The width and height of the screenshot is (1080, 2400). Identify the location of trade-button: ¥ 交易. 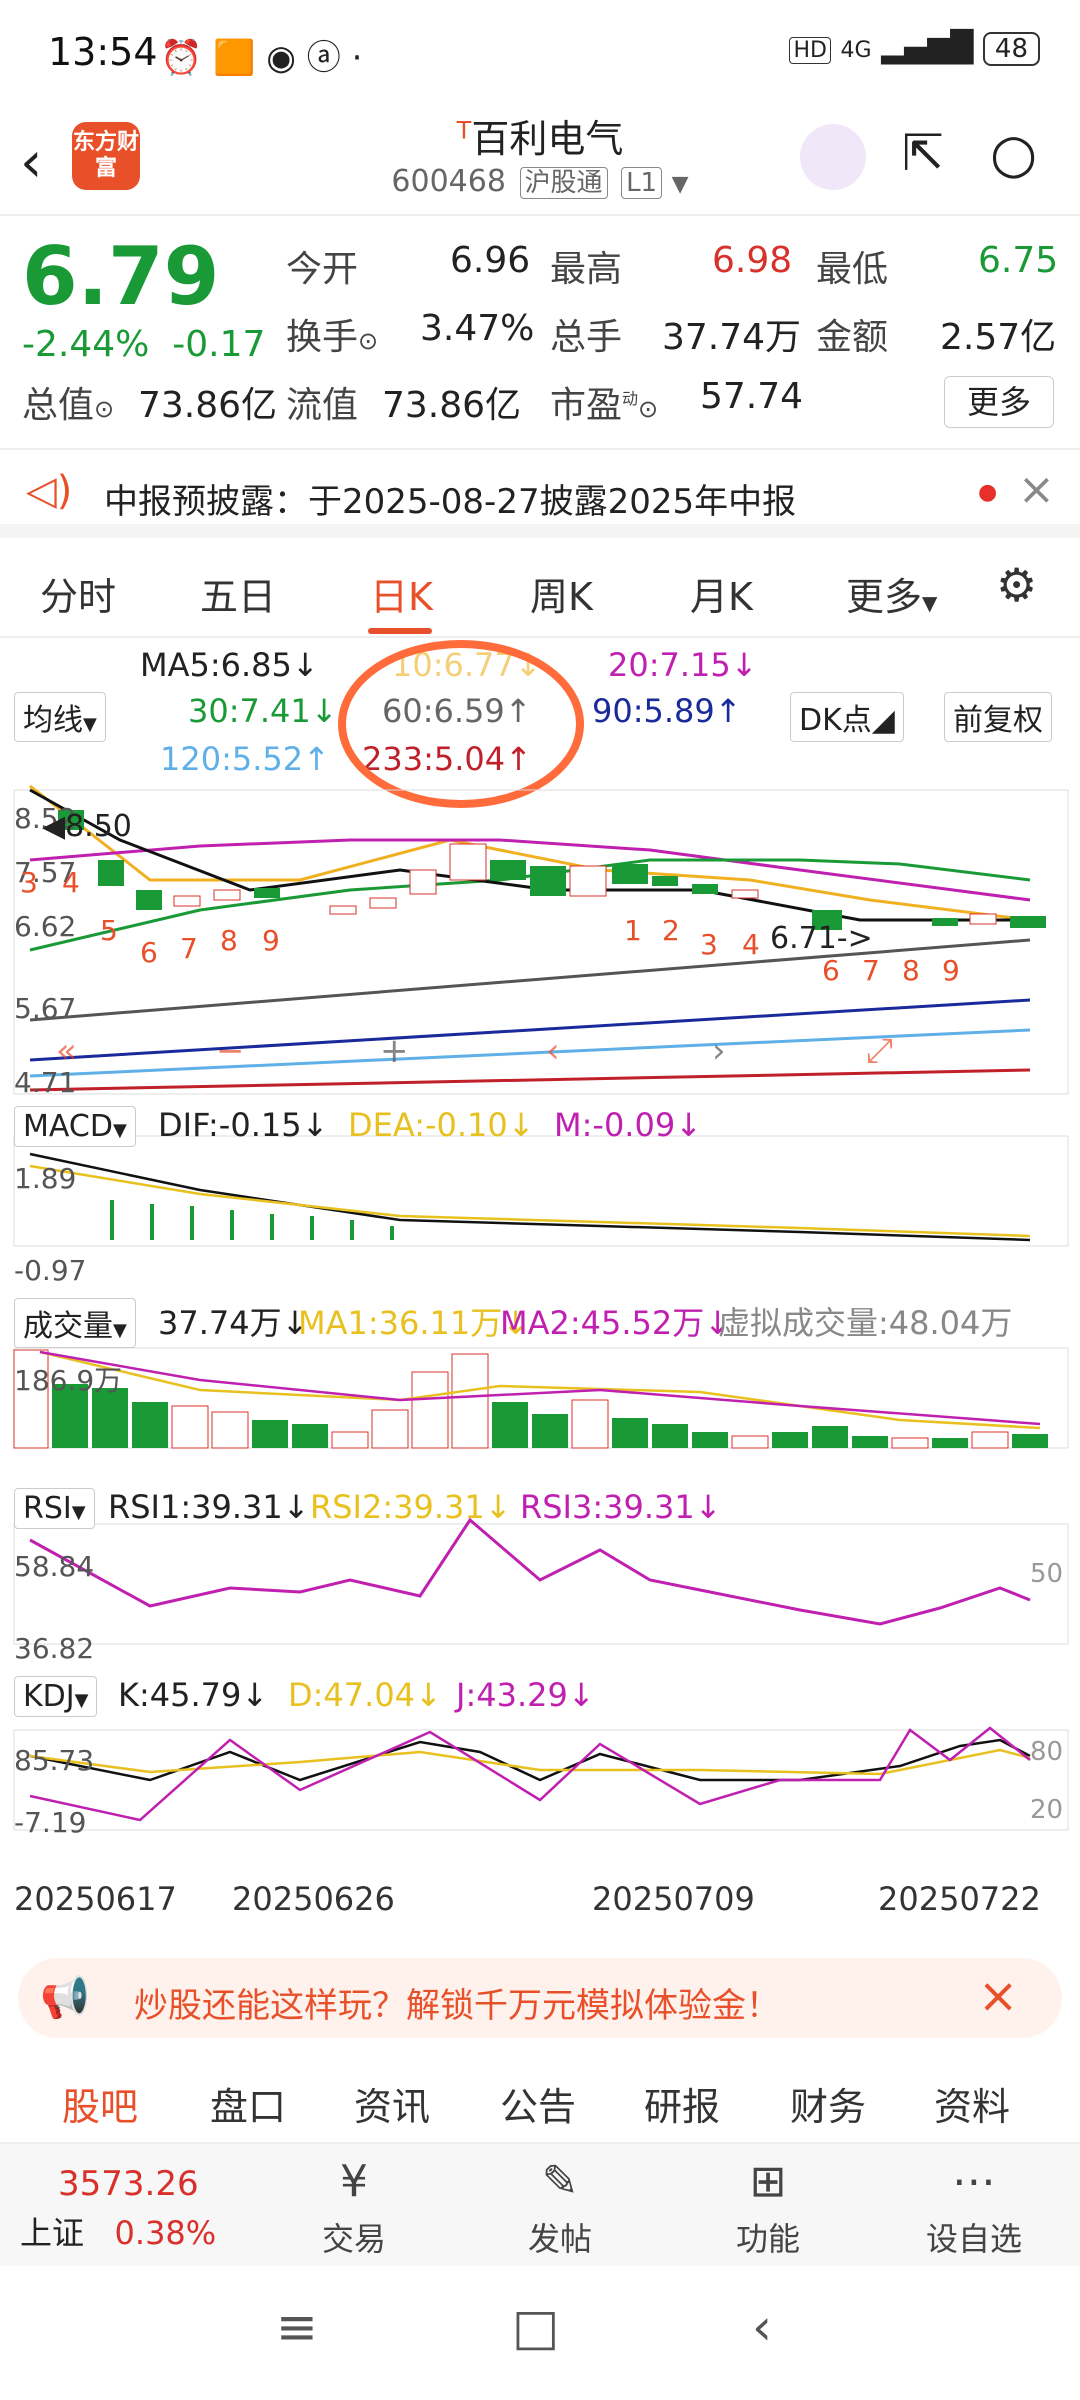
(354, 2205).